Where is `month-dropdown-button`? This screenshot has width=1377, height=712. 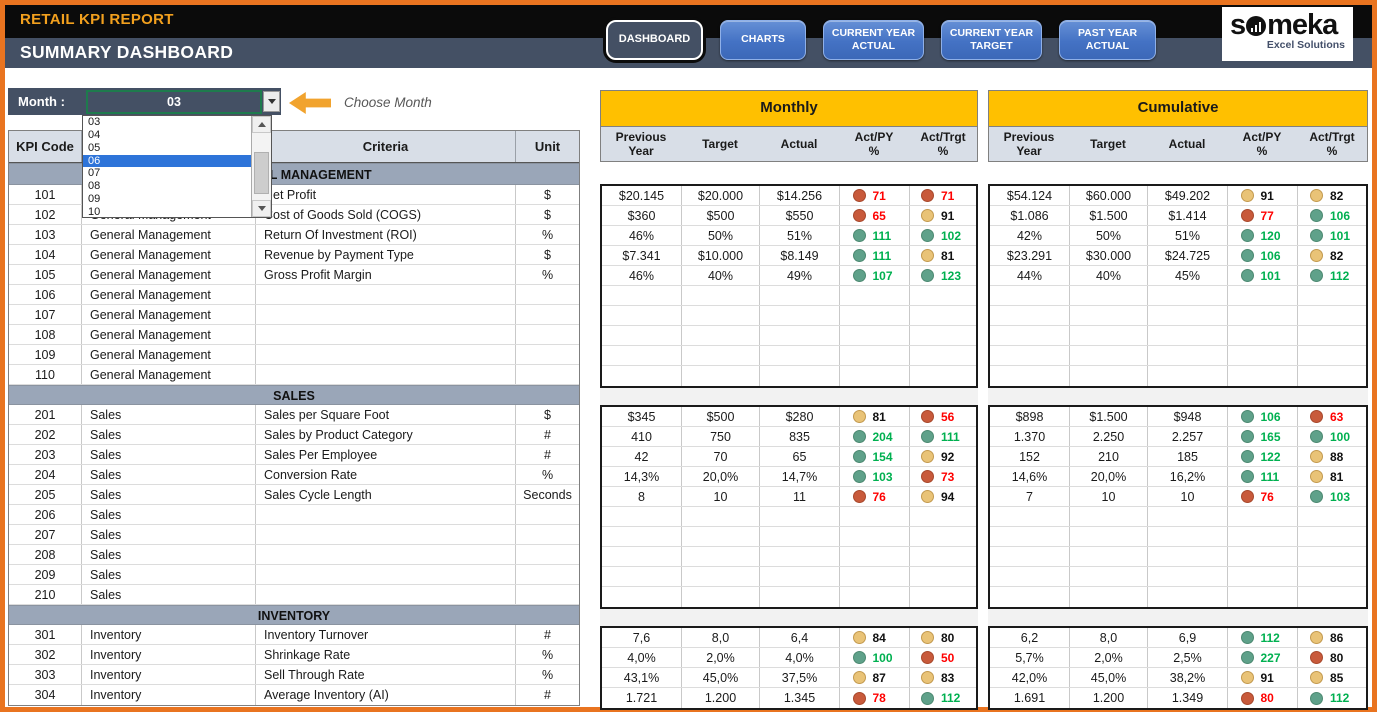
month-dropdown-button is located at coordinates (271, 101).